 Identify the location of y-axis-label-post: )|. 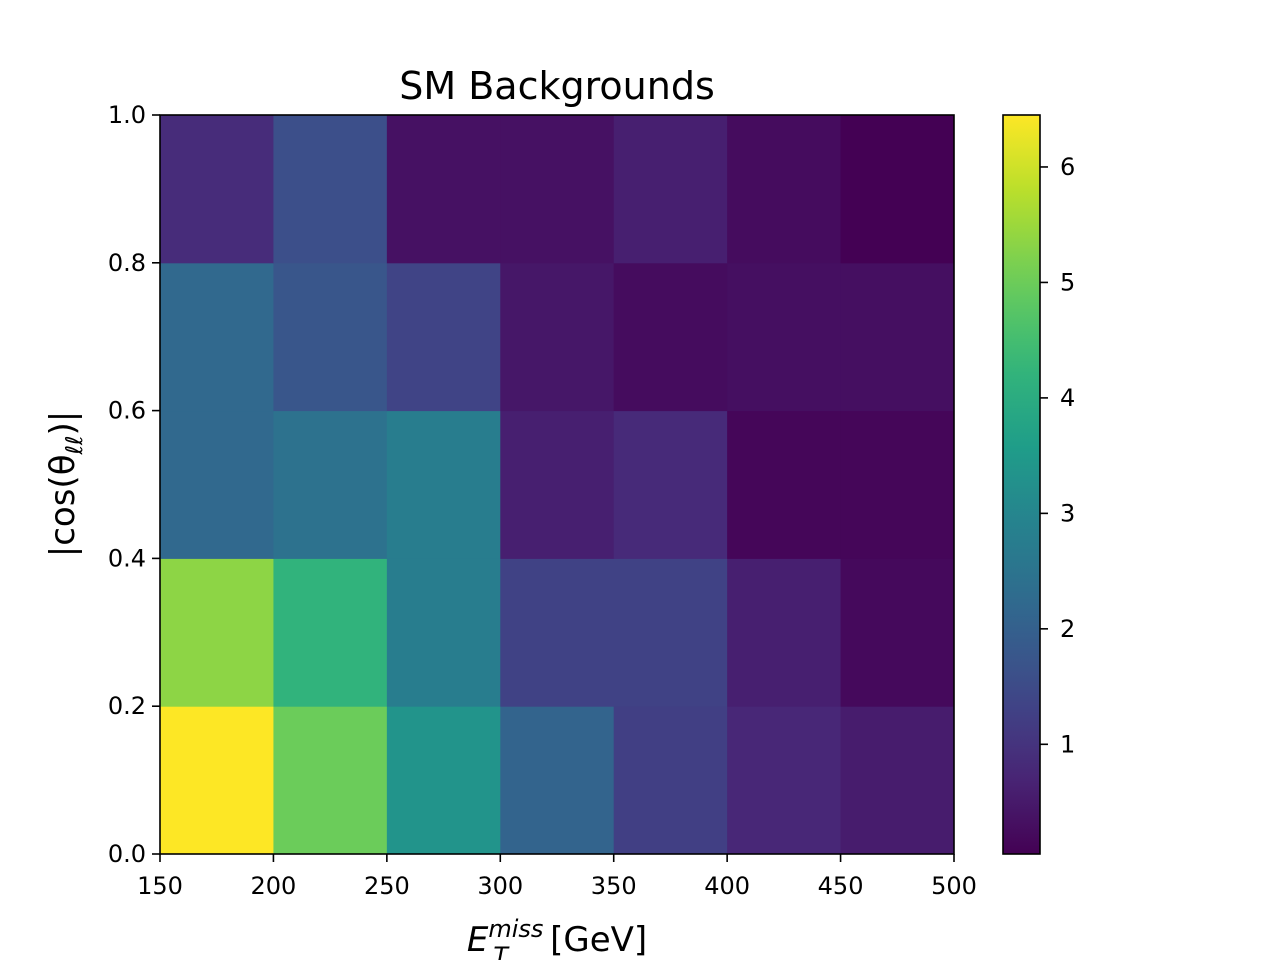
(63, 423).